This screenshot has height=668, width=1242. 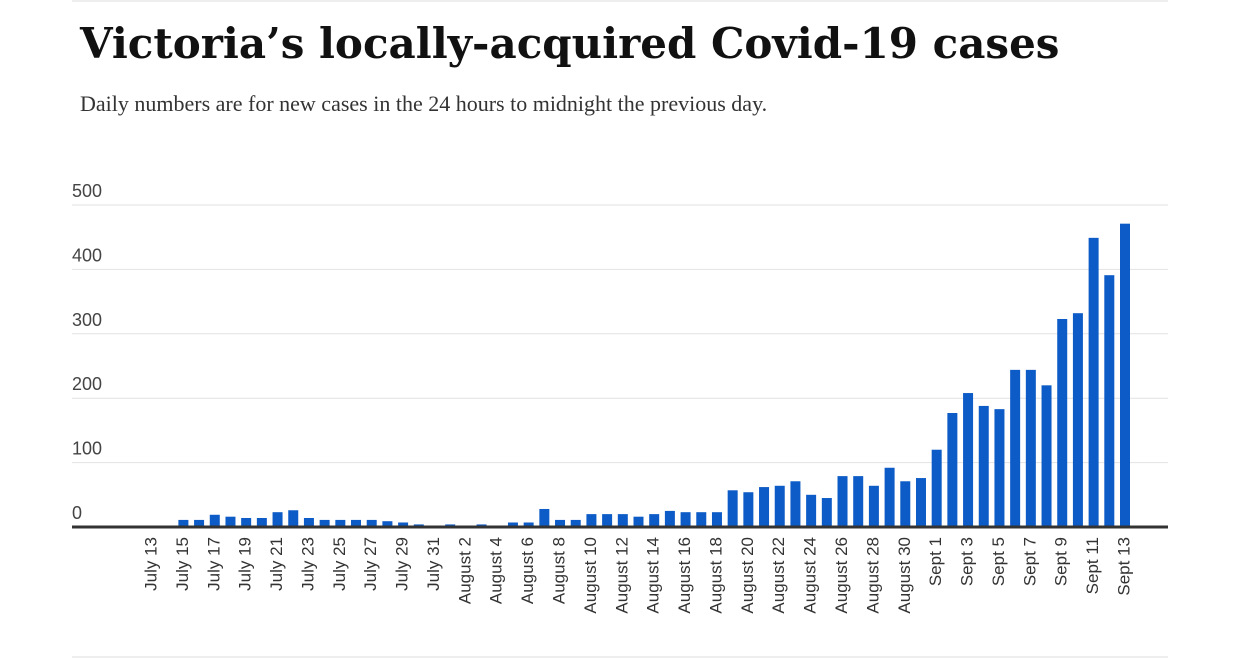 I want to click on x-tick-label: August 20, so click(x=747, y=575).